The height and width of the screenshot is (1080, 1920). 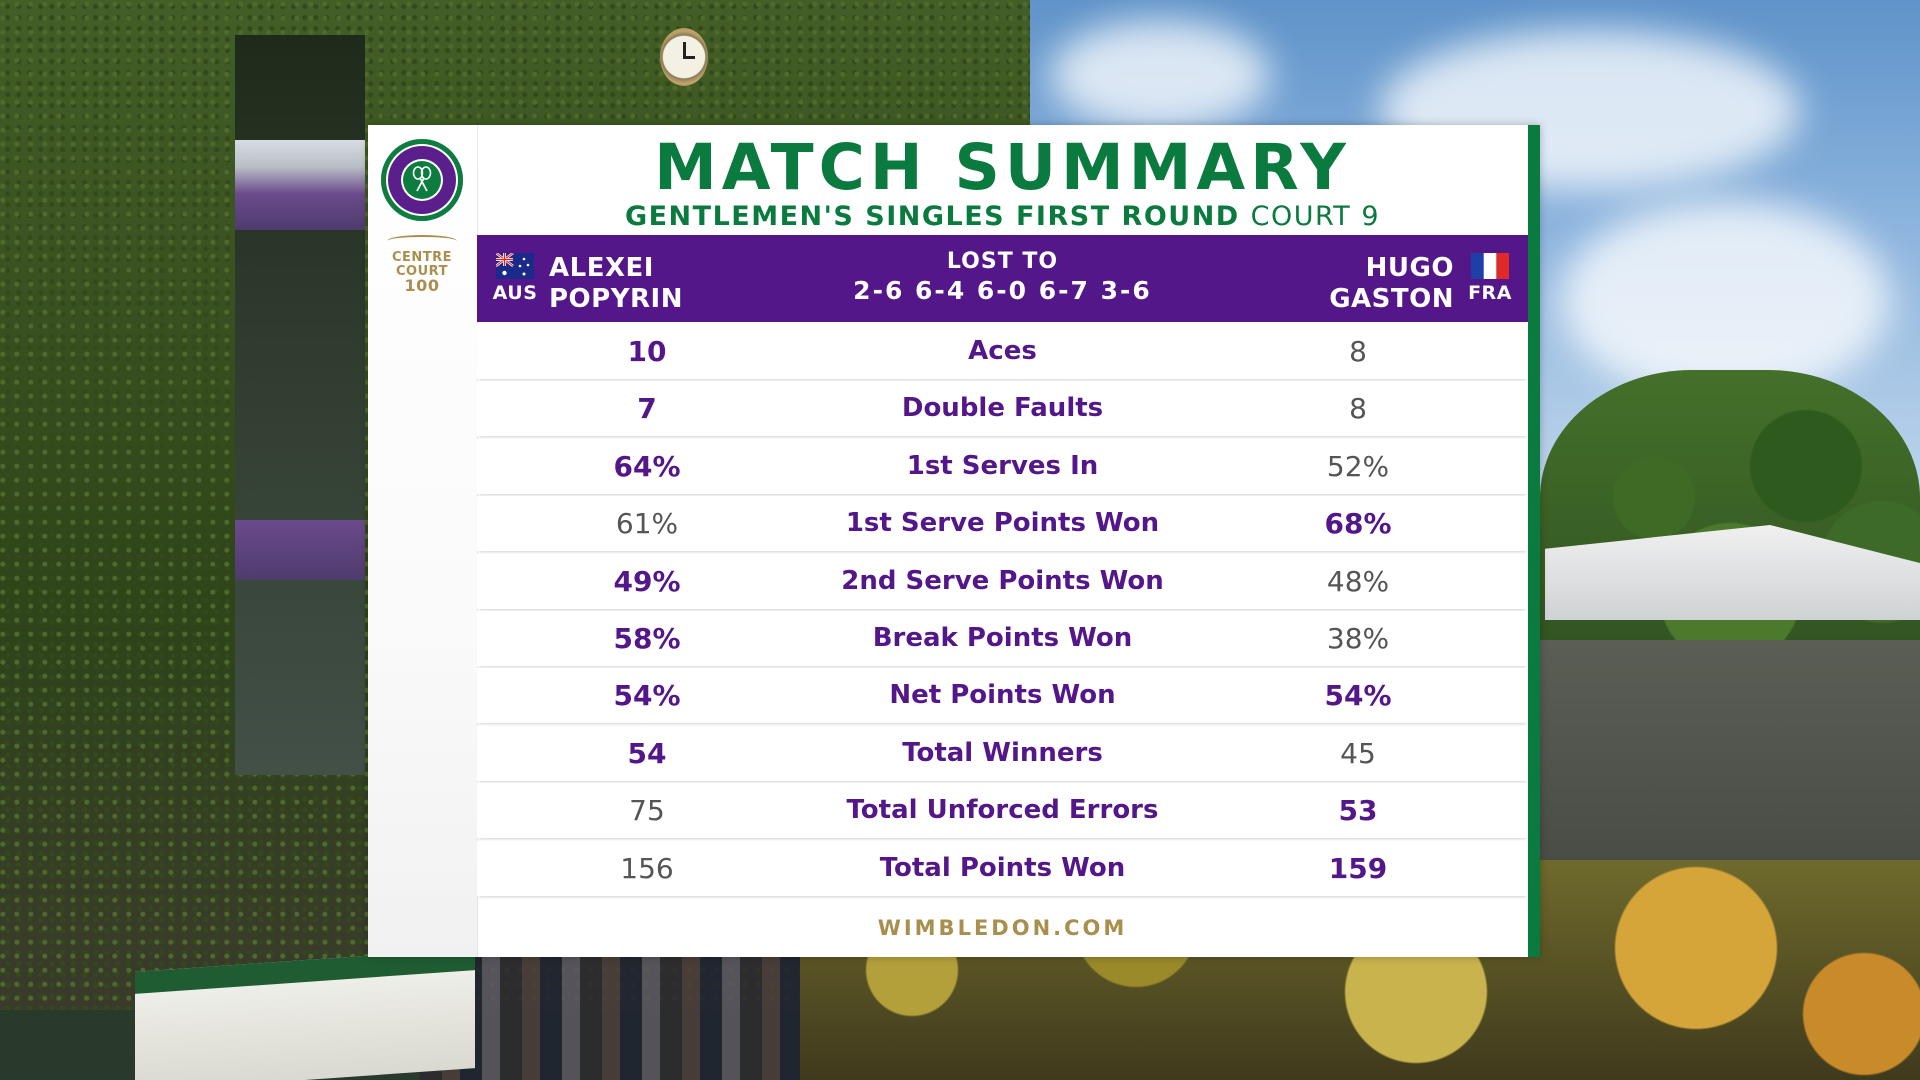 What do you see at coordinates (647, 466) in the screenshot?
I see `player1-stat-value: 64%` at bounding box center [647, 466].